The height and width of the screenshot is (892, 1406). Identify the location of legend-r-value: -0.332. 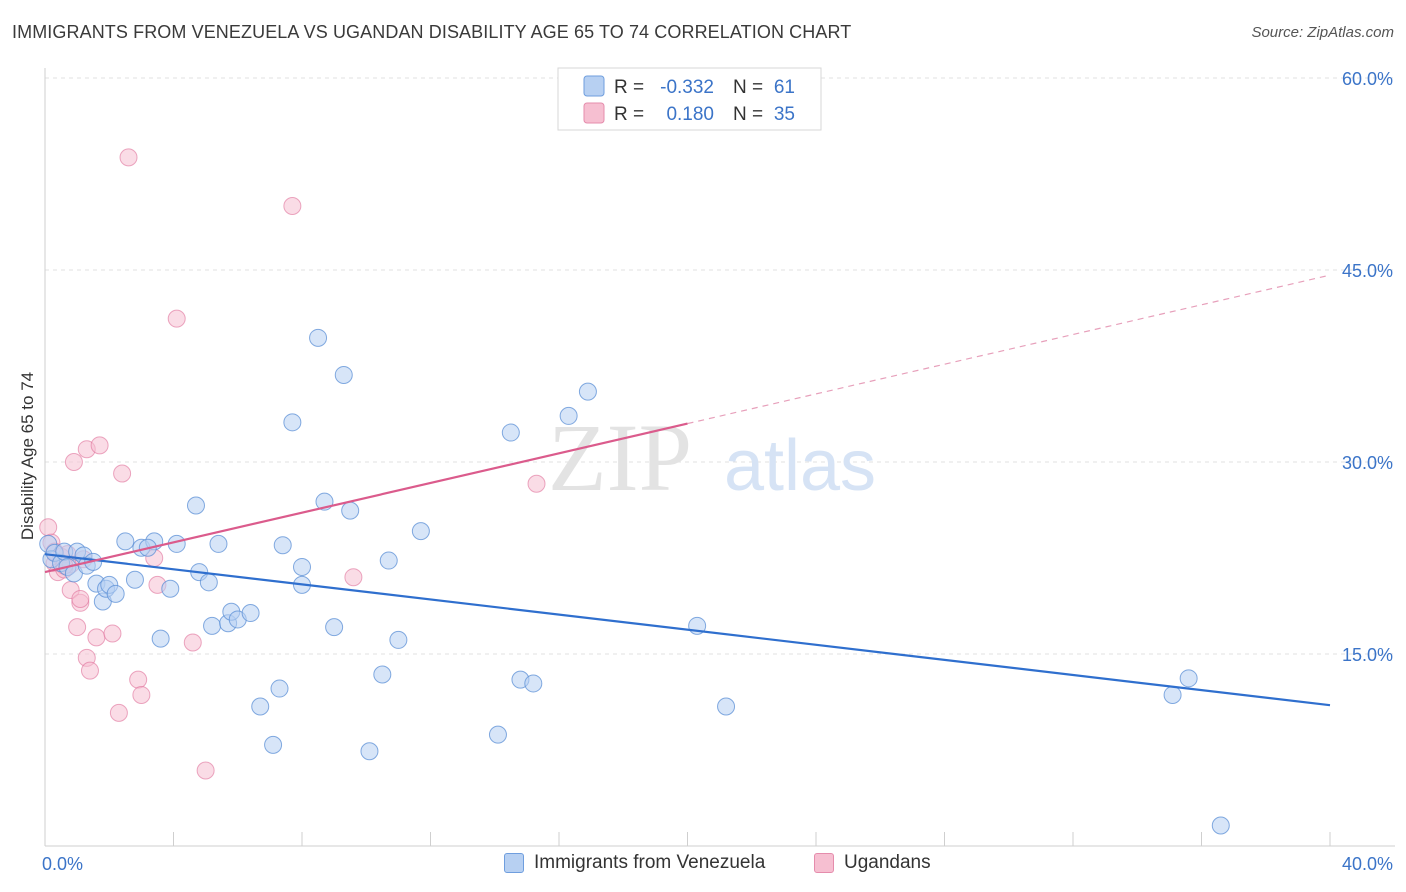
(687, 87).